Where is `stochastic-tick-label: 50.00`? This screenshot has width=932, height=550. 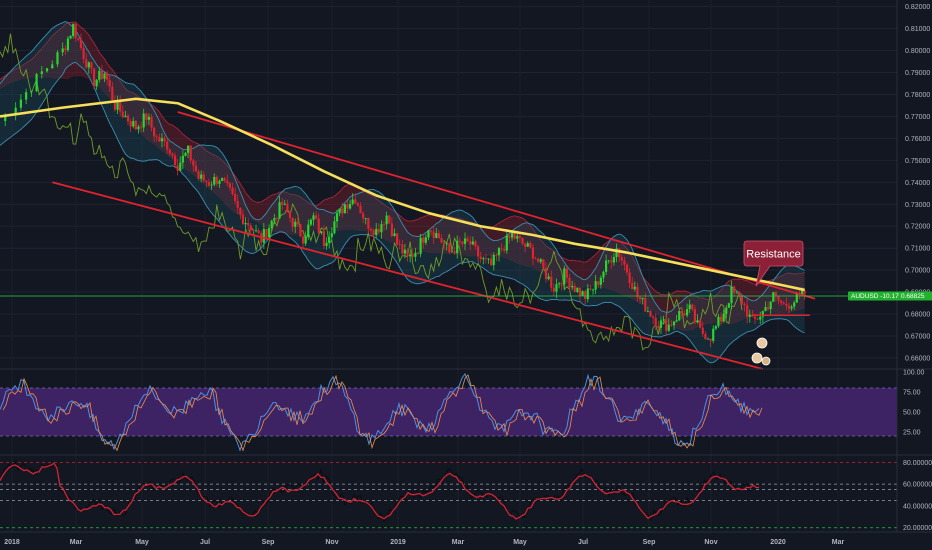 stochastic-tick-label: 50.00 is located at coordinates (912, 413).